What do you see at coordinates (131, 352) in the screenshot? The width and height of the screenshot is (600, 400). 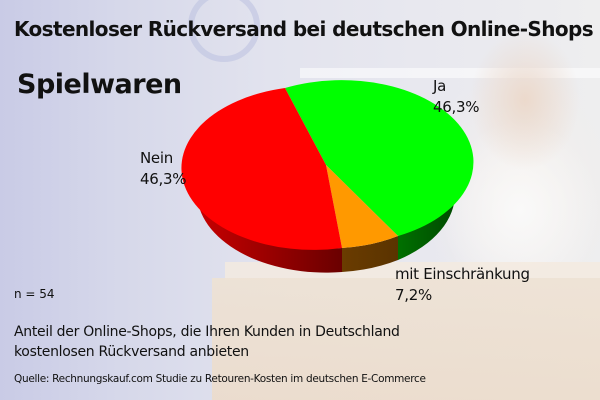 I see `description-line-2: kostenlosen Rückversand anbieten` at bounding box center [131, 352].